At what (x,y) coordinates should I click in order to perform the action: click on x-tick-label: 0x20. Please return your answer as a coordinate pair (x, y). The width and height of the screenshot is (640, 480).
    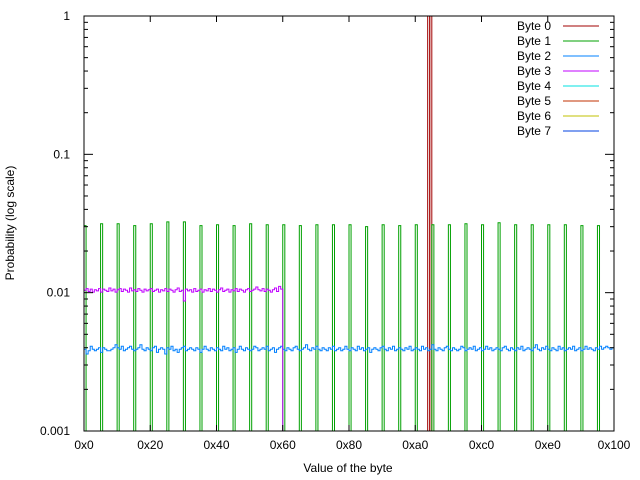
    Looking at the image, I should click on (150, 445).